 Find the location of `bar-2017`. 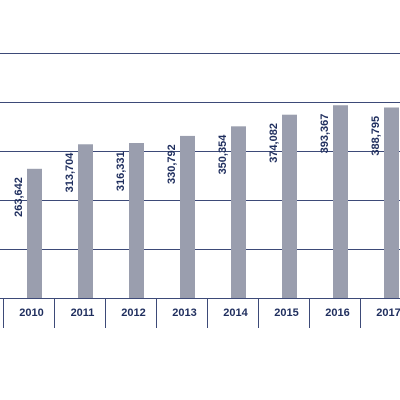

bar-2017 is located at coordinates (391, 202).